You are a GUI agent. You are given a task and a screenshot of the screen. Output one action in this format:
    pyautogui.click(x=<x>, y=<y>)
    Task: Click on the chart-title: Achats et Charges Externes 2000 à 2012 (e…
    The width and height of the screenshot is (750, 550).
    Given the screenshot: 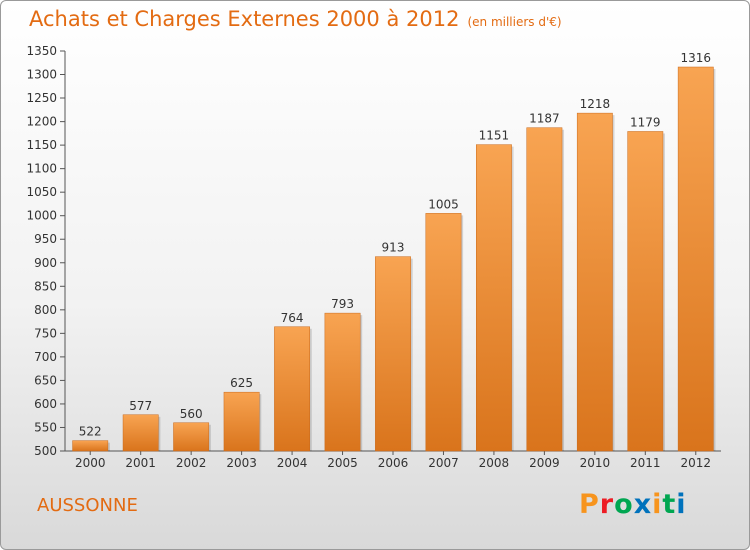 What is the action you would take?
    pyautogui.click(x=295, y=19)
    